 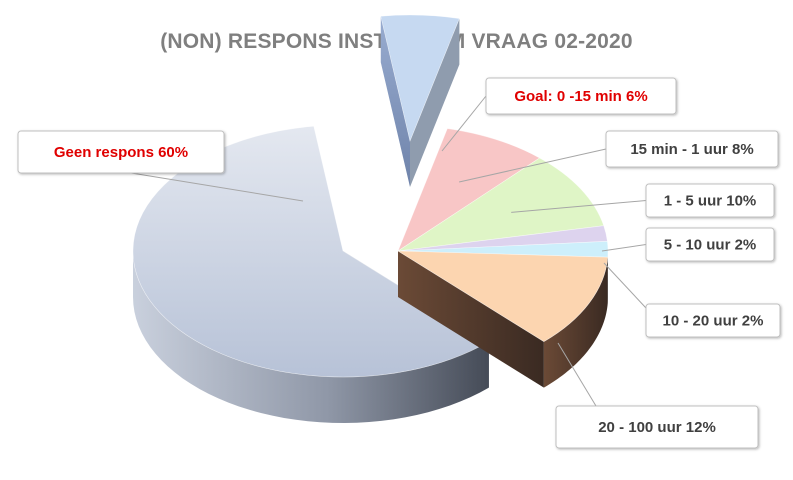 I want to click on callout-box-geen-respons, so click(x=121, y=152).